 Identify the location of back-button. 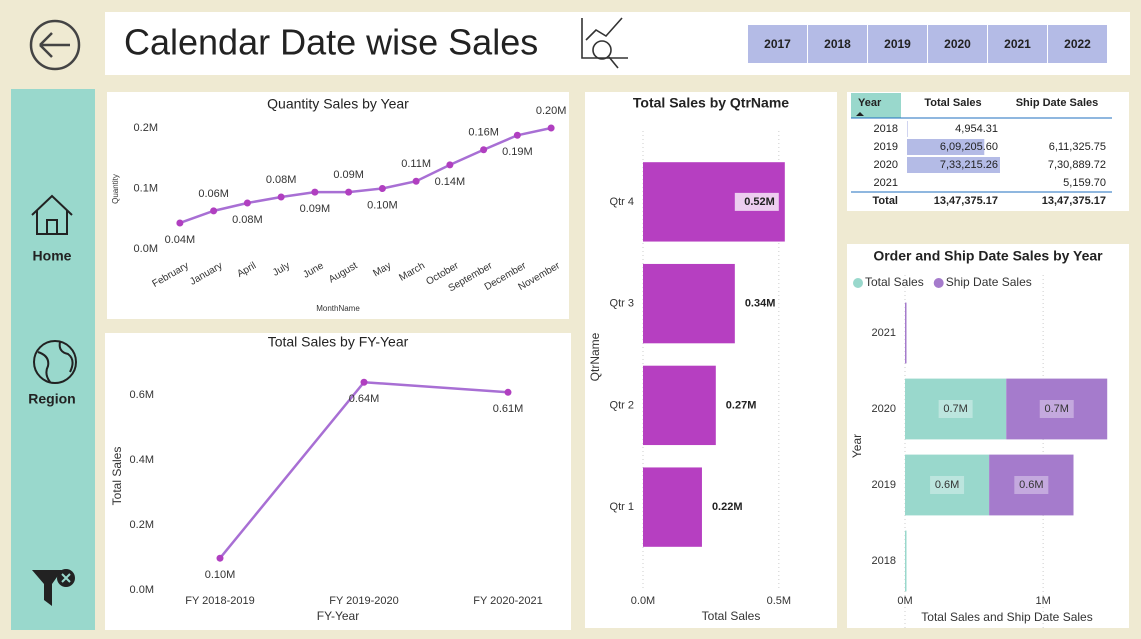
(55, 45).